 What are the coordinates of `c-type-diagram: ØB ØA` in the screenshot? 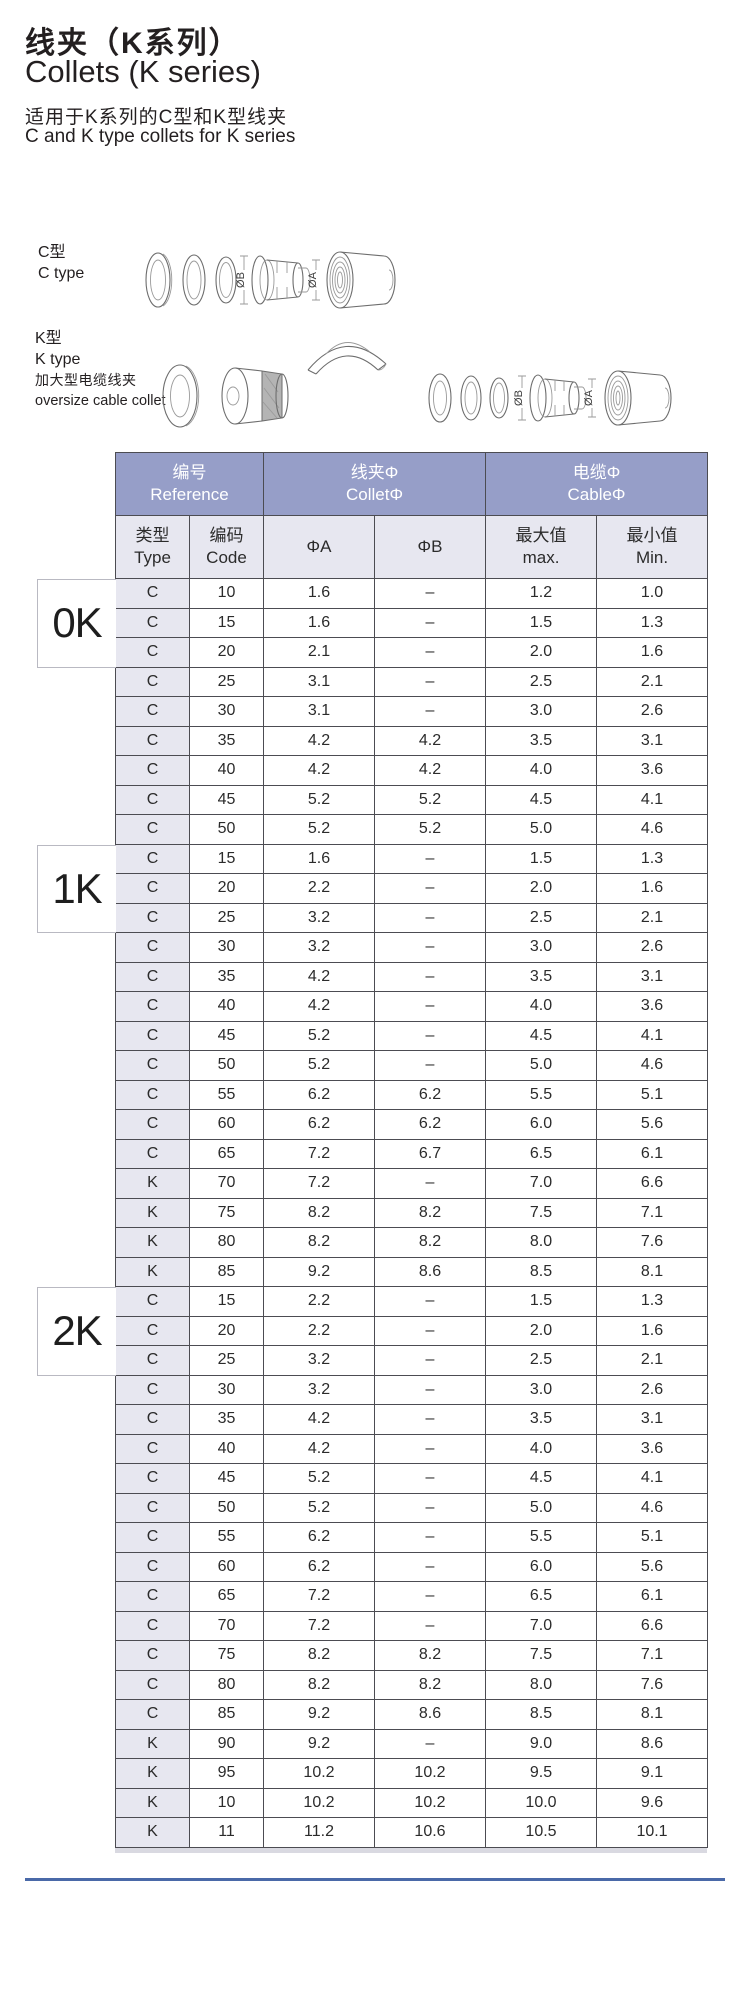 It's located at (275, 283).